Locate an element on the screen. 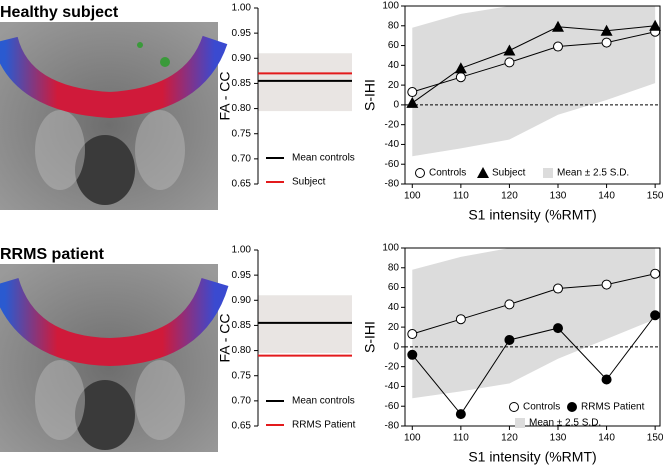  row-title: Healthy subject is located at coordinates (59, 12).